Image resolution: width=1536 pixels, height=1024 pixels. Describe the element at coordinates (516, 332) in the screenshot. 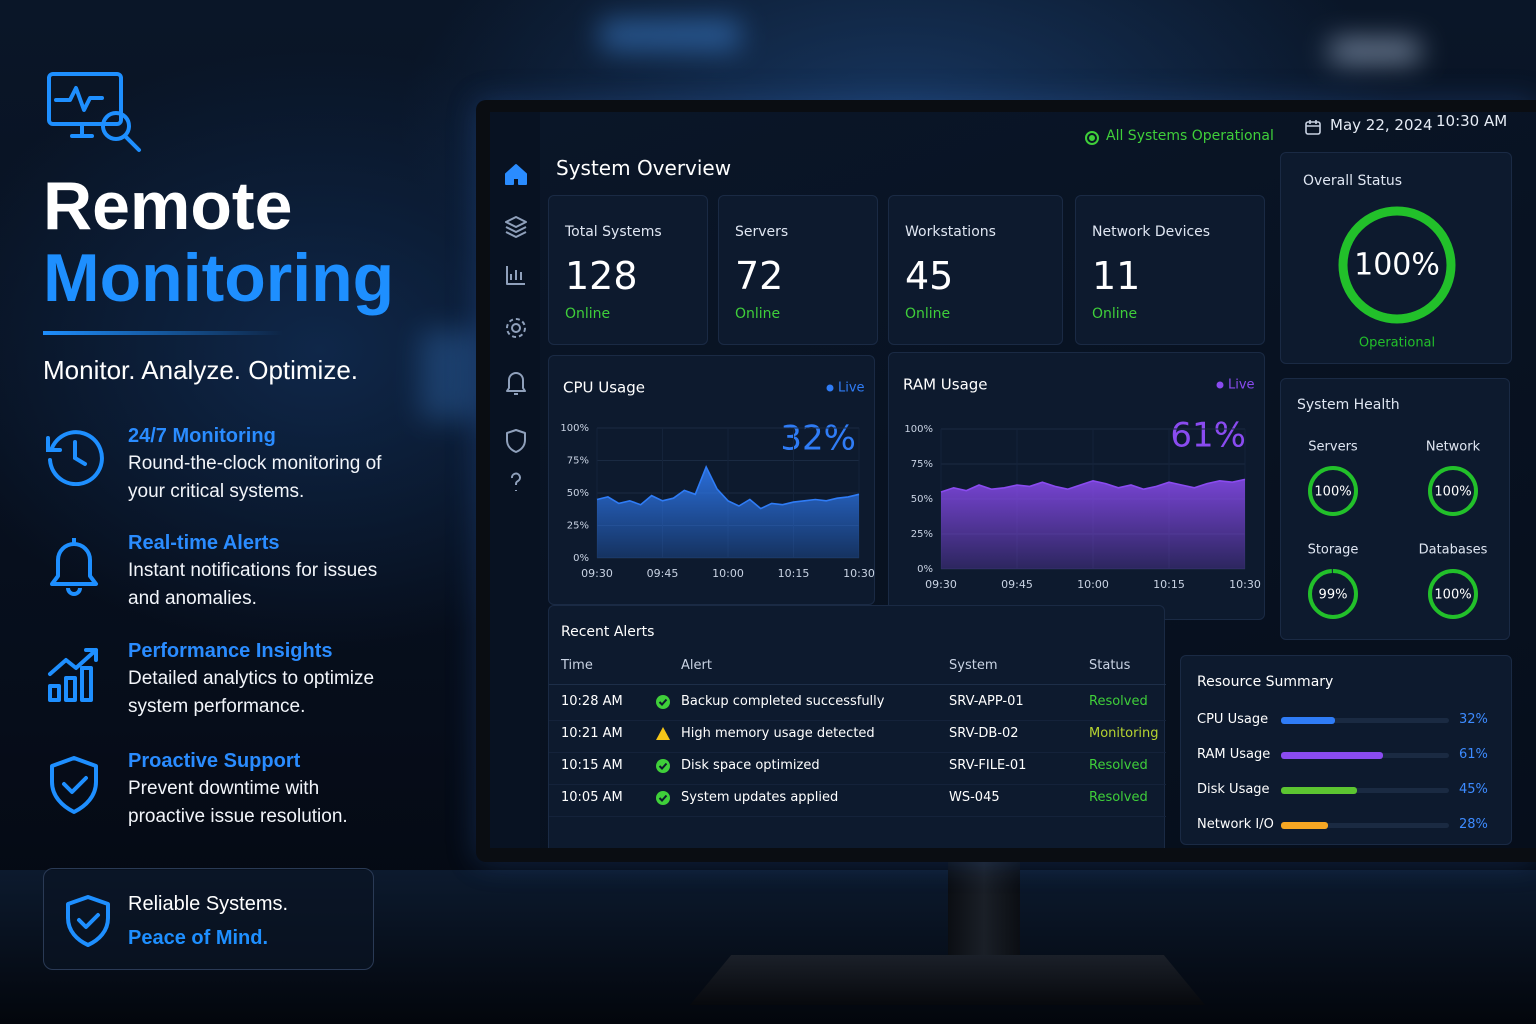

I see `sidebar-icons` at that location.